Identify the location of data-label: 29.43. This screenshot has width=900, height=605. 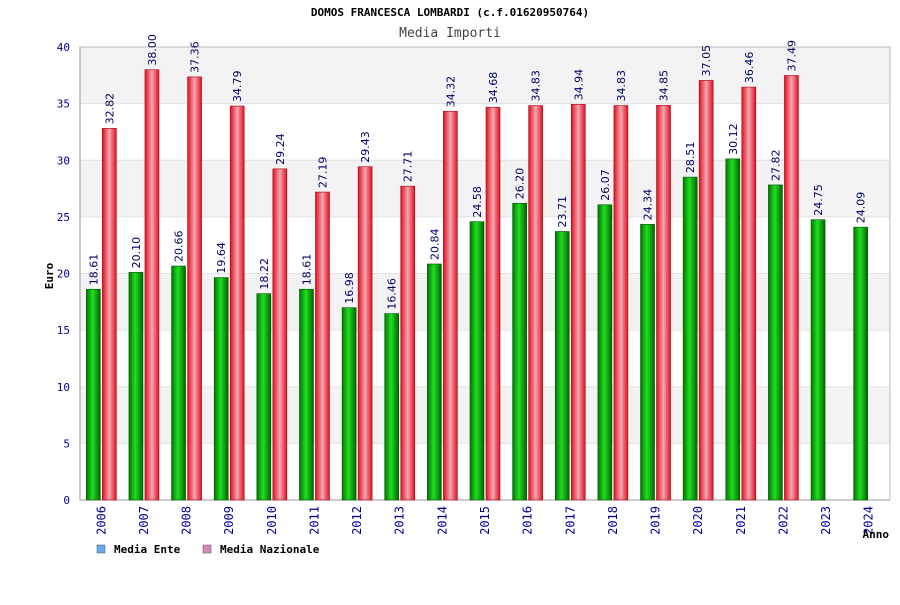
(365, 147).